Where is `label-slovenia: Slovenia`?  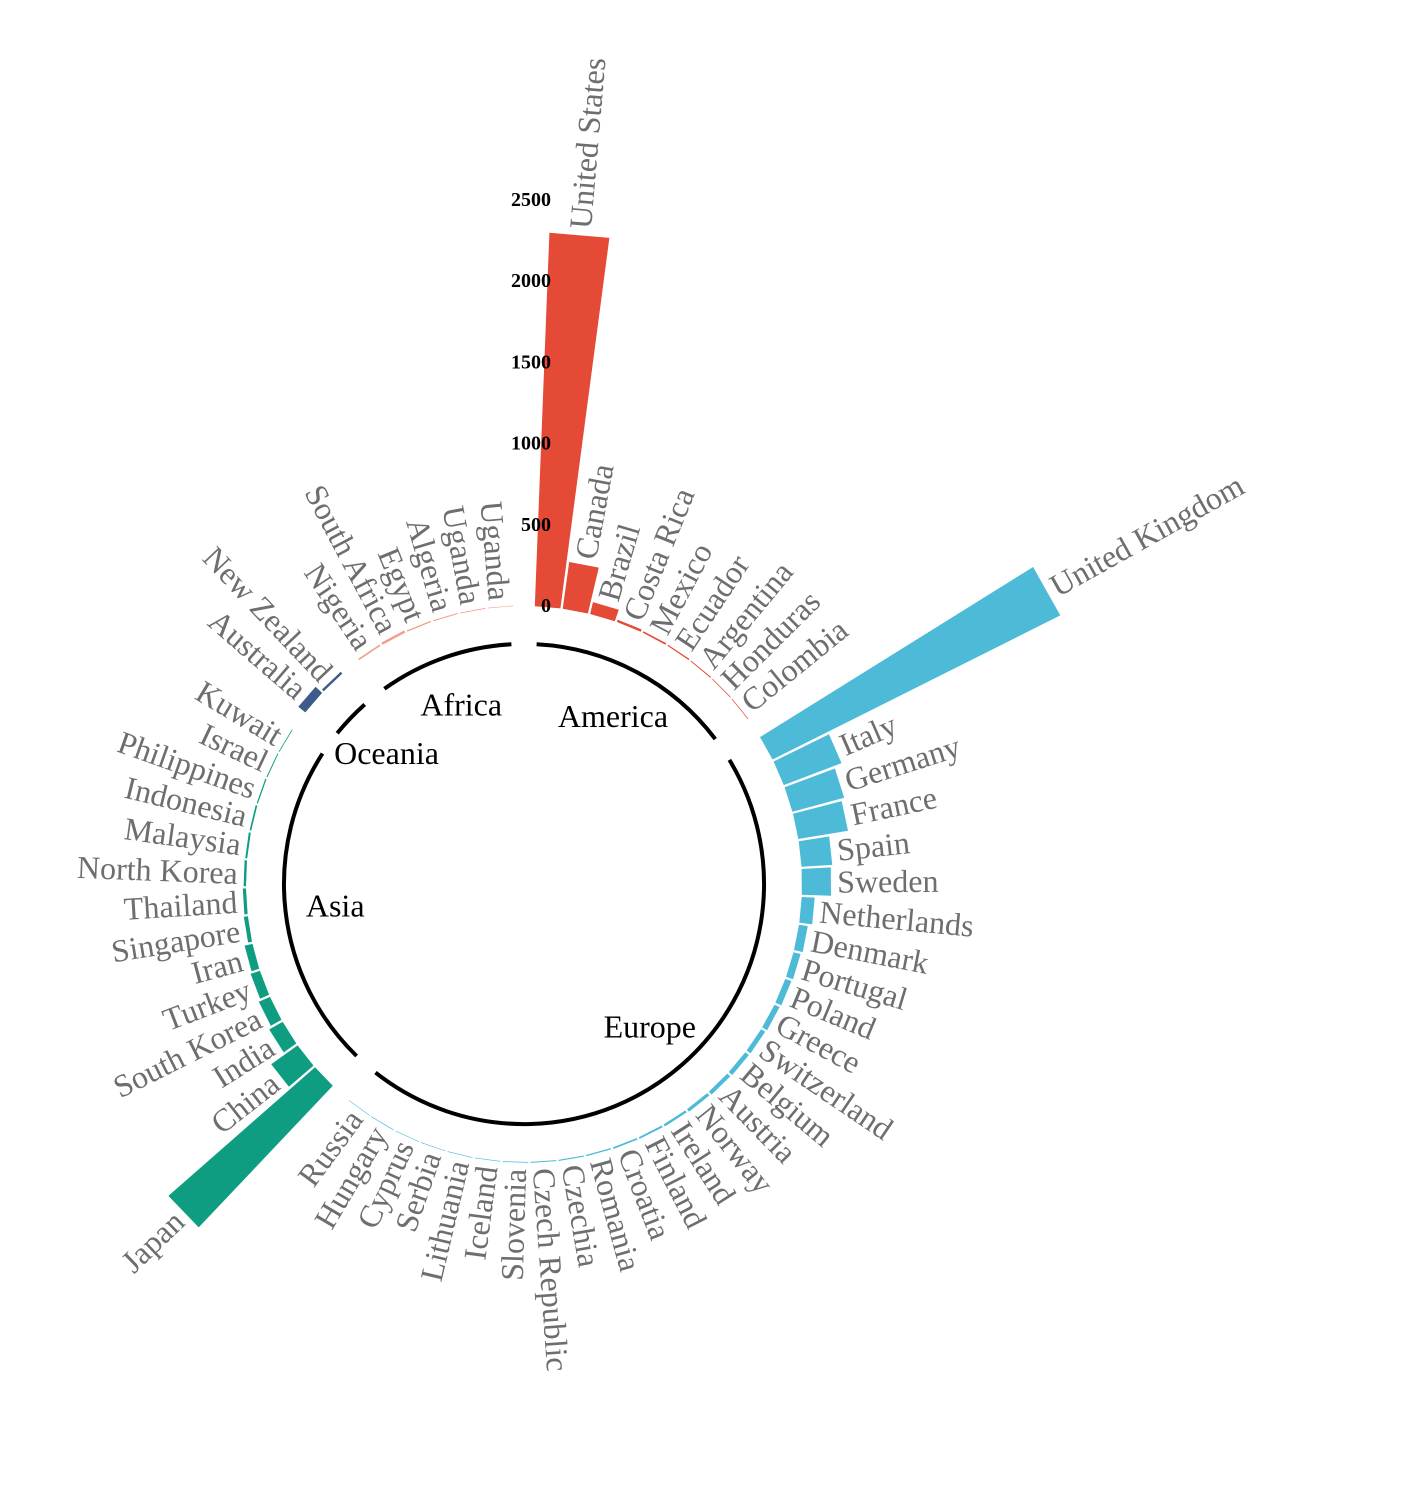 label-slovenia: Slovenia is located at coordinates (513, 1224).